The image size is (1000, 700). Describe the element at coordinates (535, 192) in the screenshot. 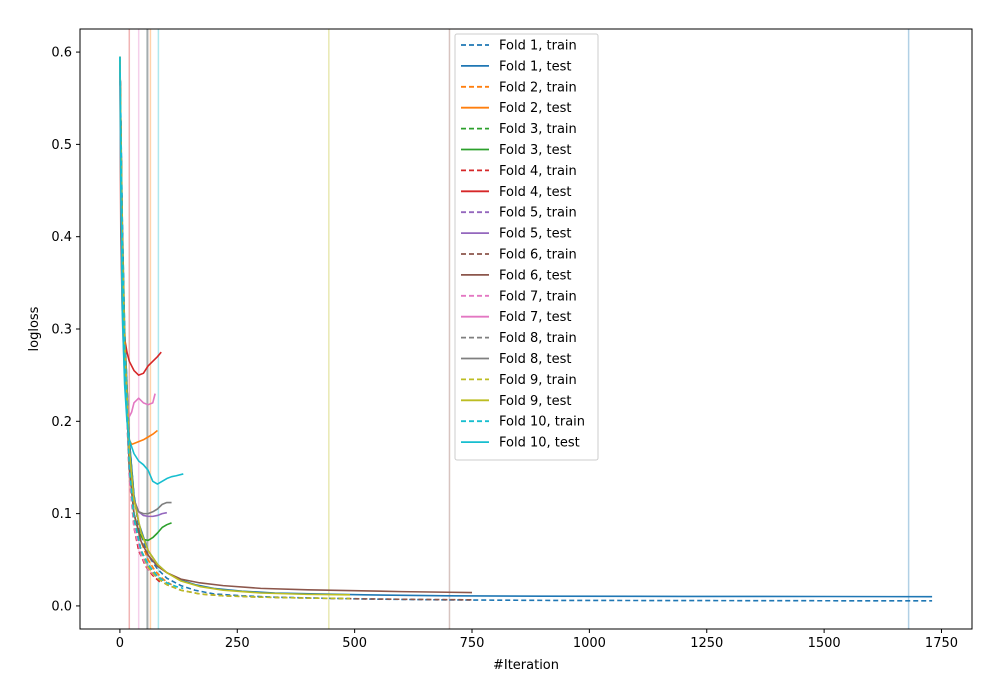

I see `legend-label: Fold 4, test` at that location.